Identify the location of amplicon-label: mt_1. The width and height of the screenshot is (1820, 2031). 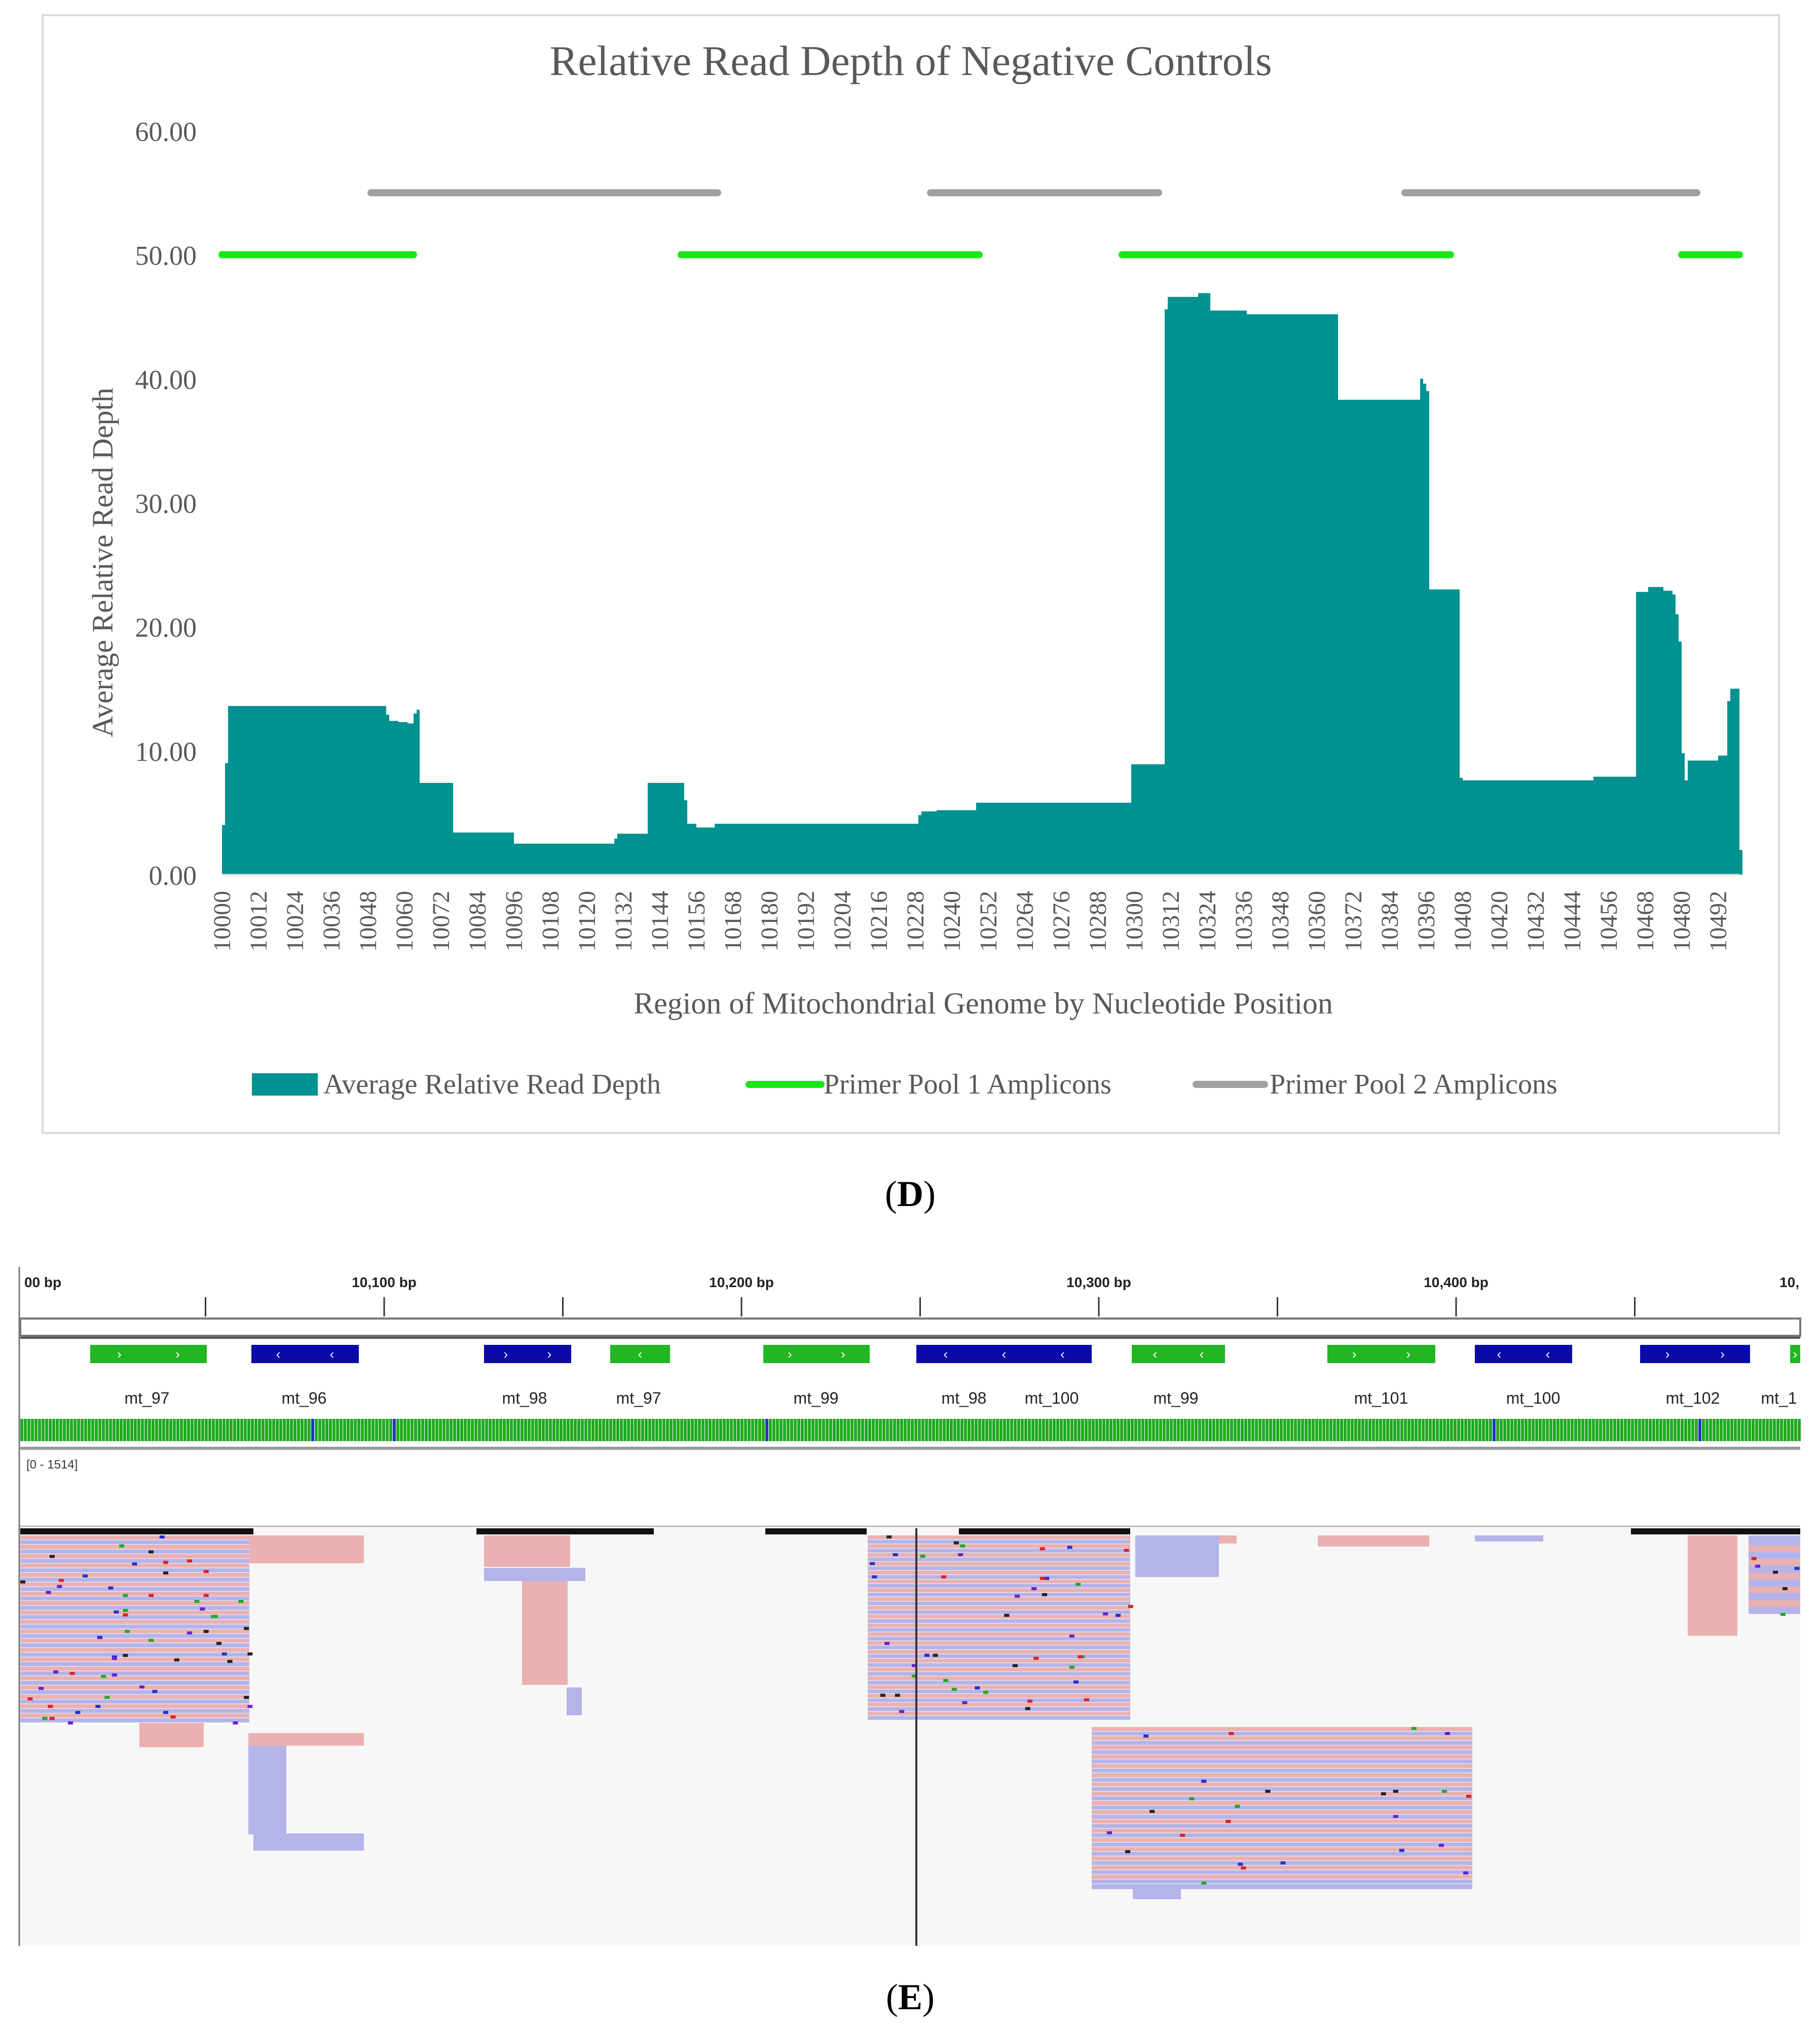
(1779, 1398).